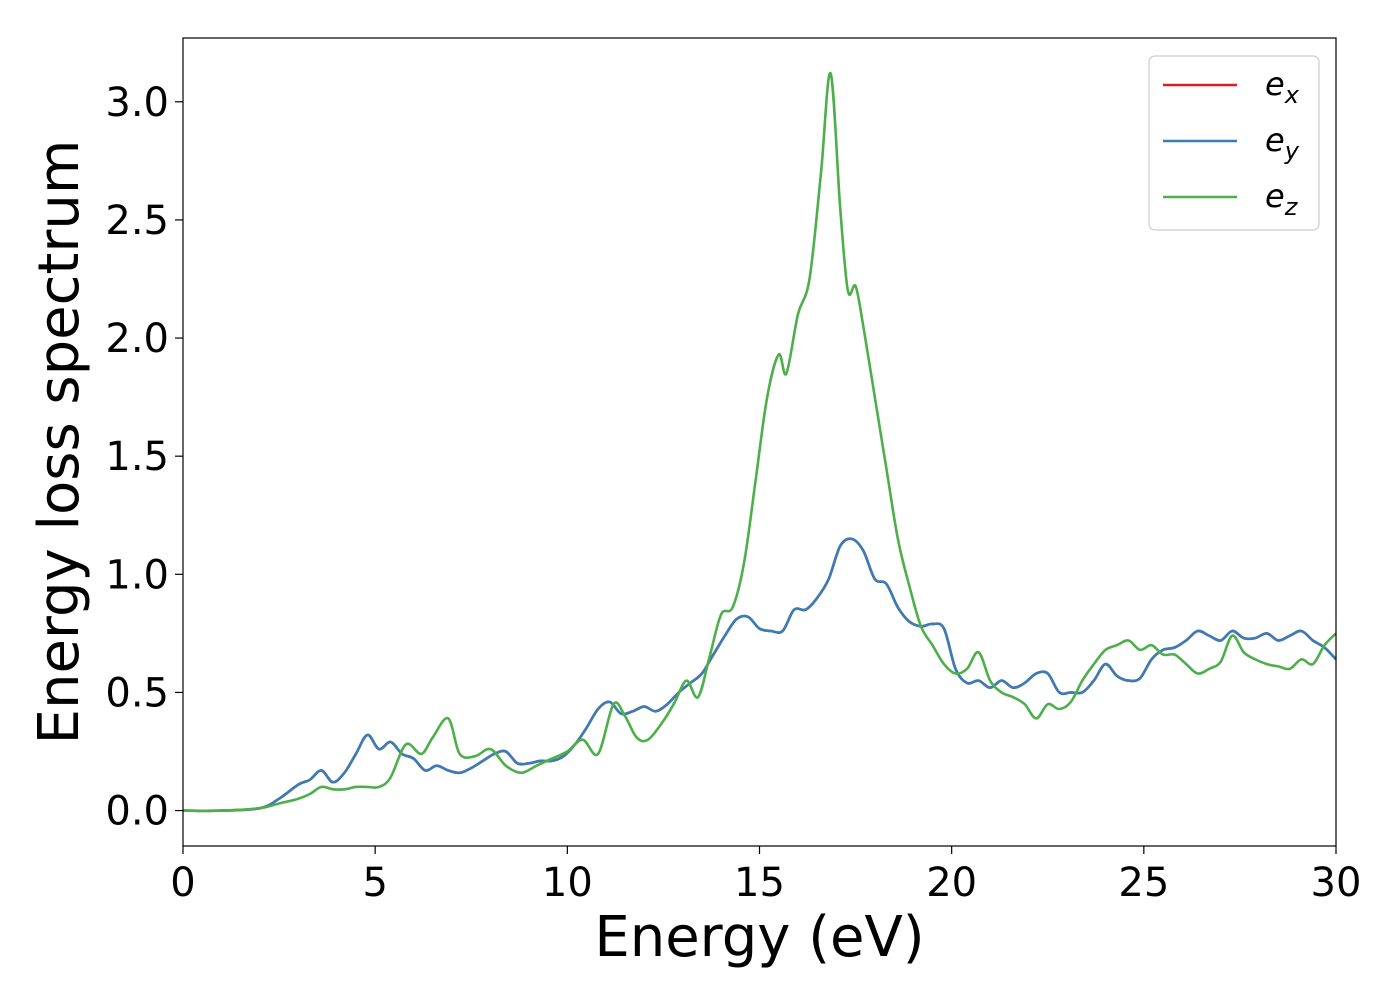 The image size is (1400, 1000). Describe the element at coordinates (951, 883) in the screenshot. I see `x-tick-label: 20` at that location.